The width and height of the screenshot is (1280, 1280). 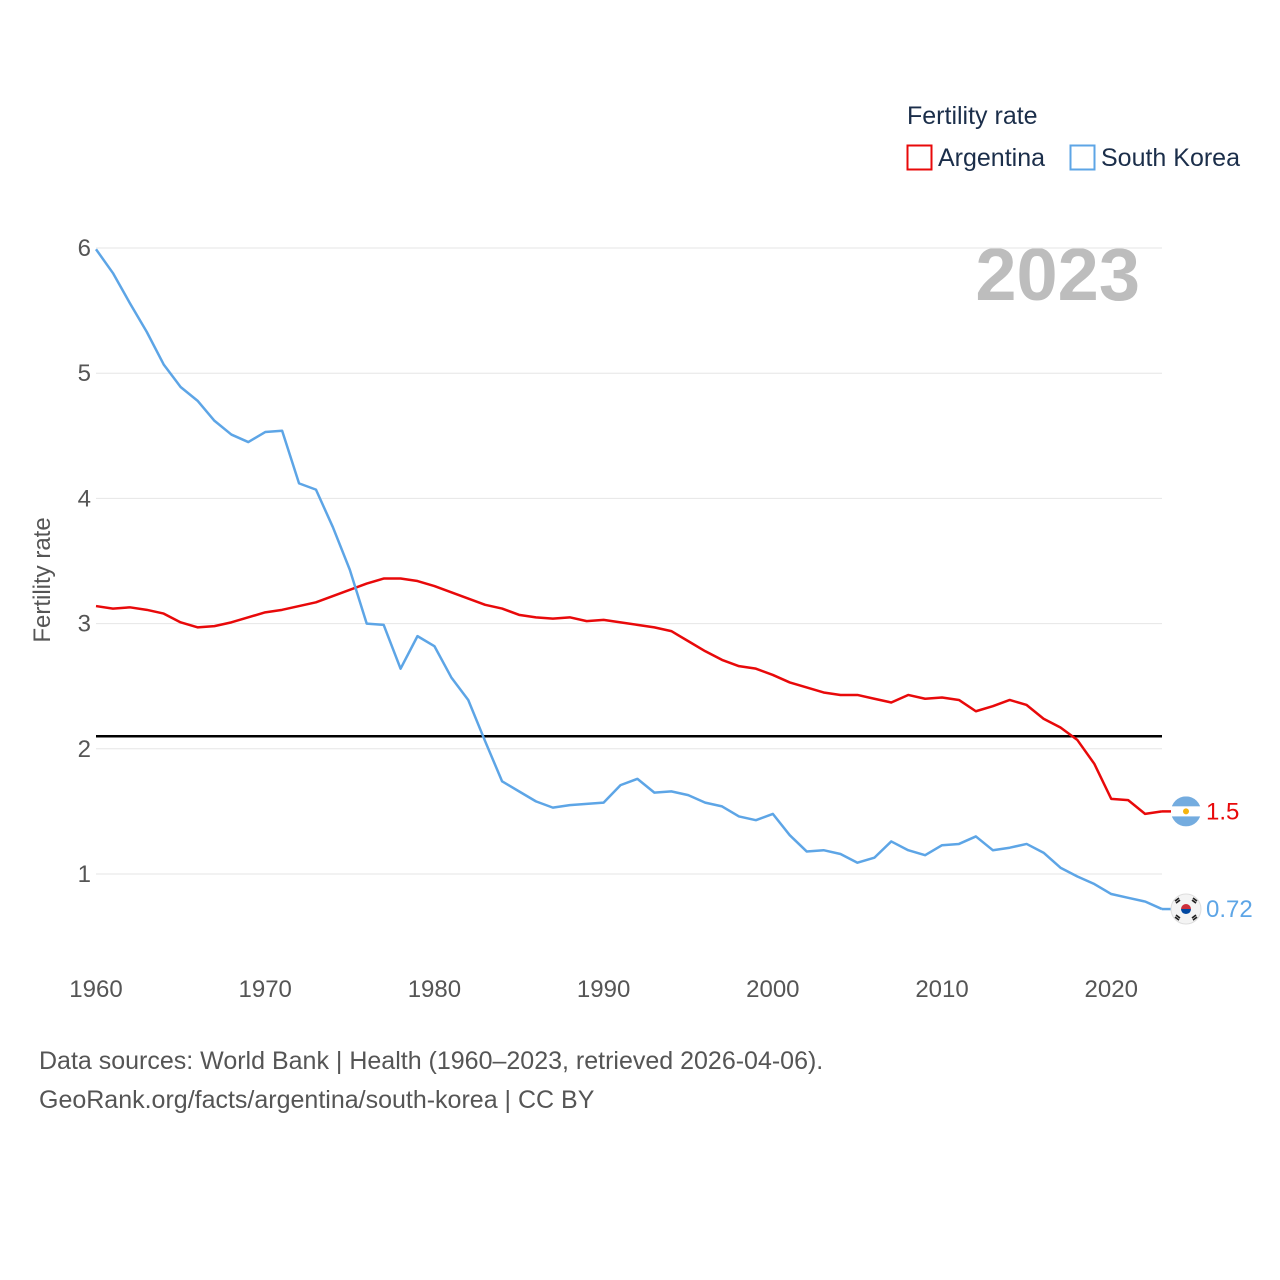 I want to click on x-tick-label: 2020, so click(x=1111, y=989).